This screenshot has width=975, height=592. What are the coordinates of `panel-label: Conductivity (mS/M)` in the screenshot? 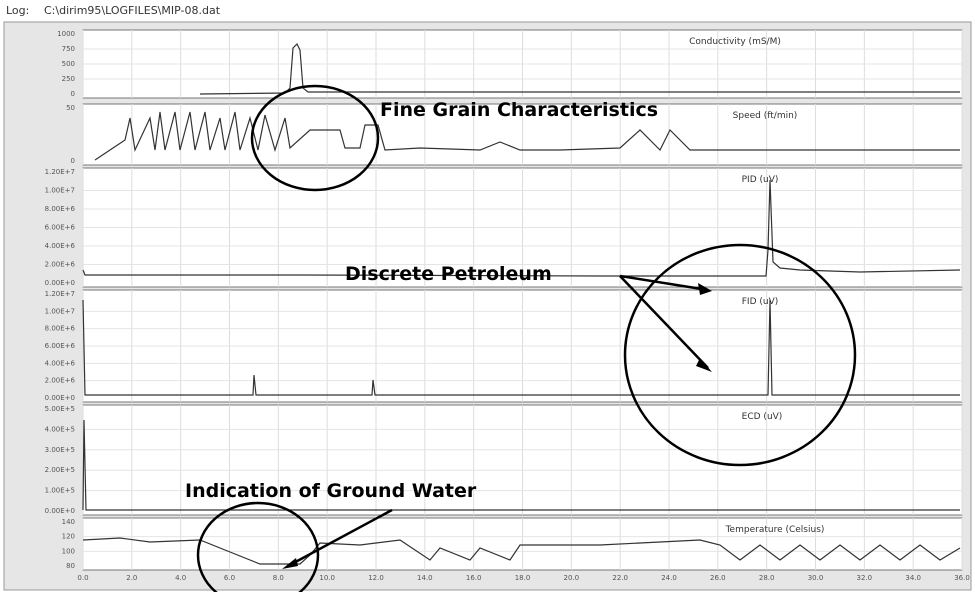 It's located at (735, 42).